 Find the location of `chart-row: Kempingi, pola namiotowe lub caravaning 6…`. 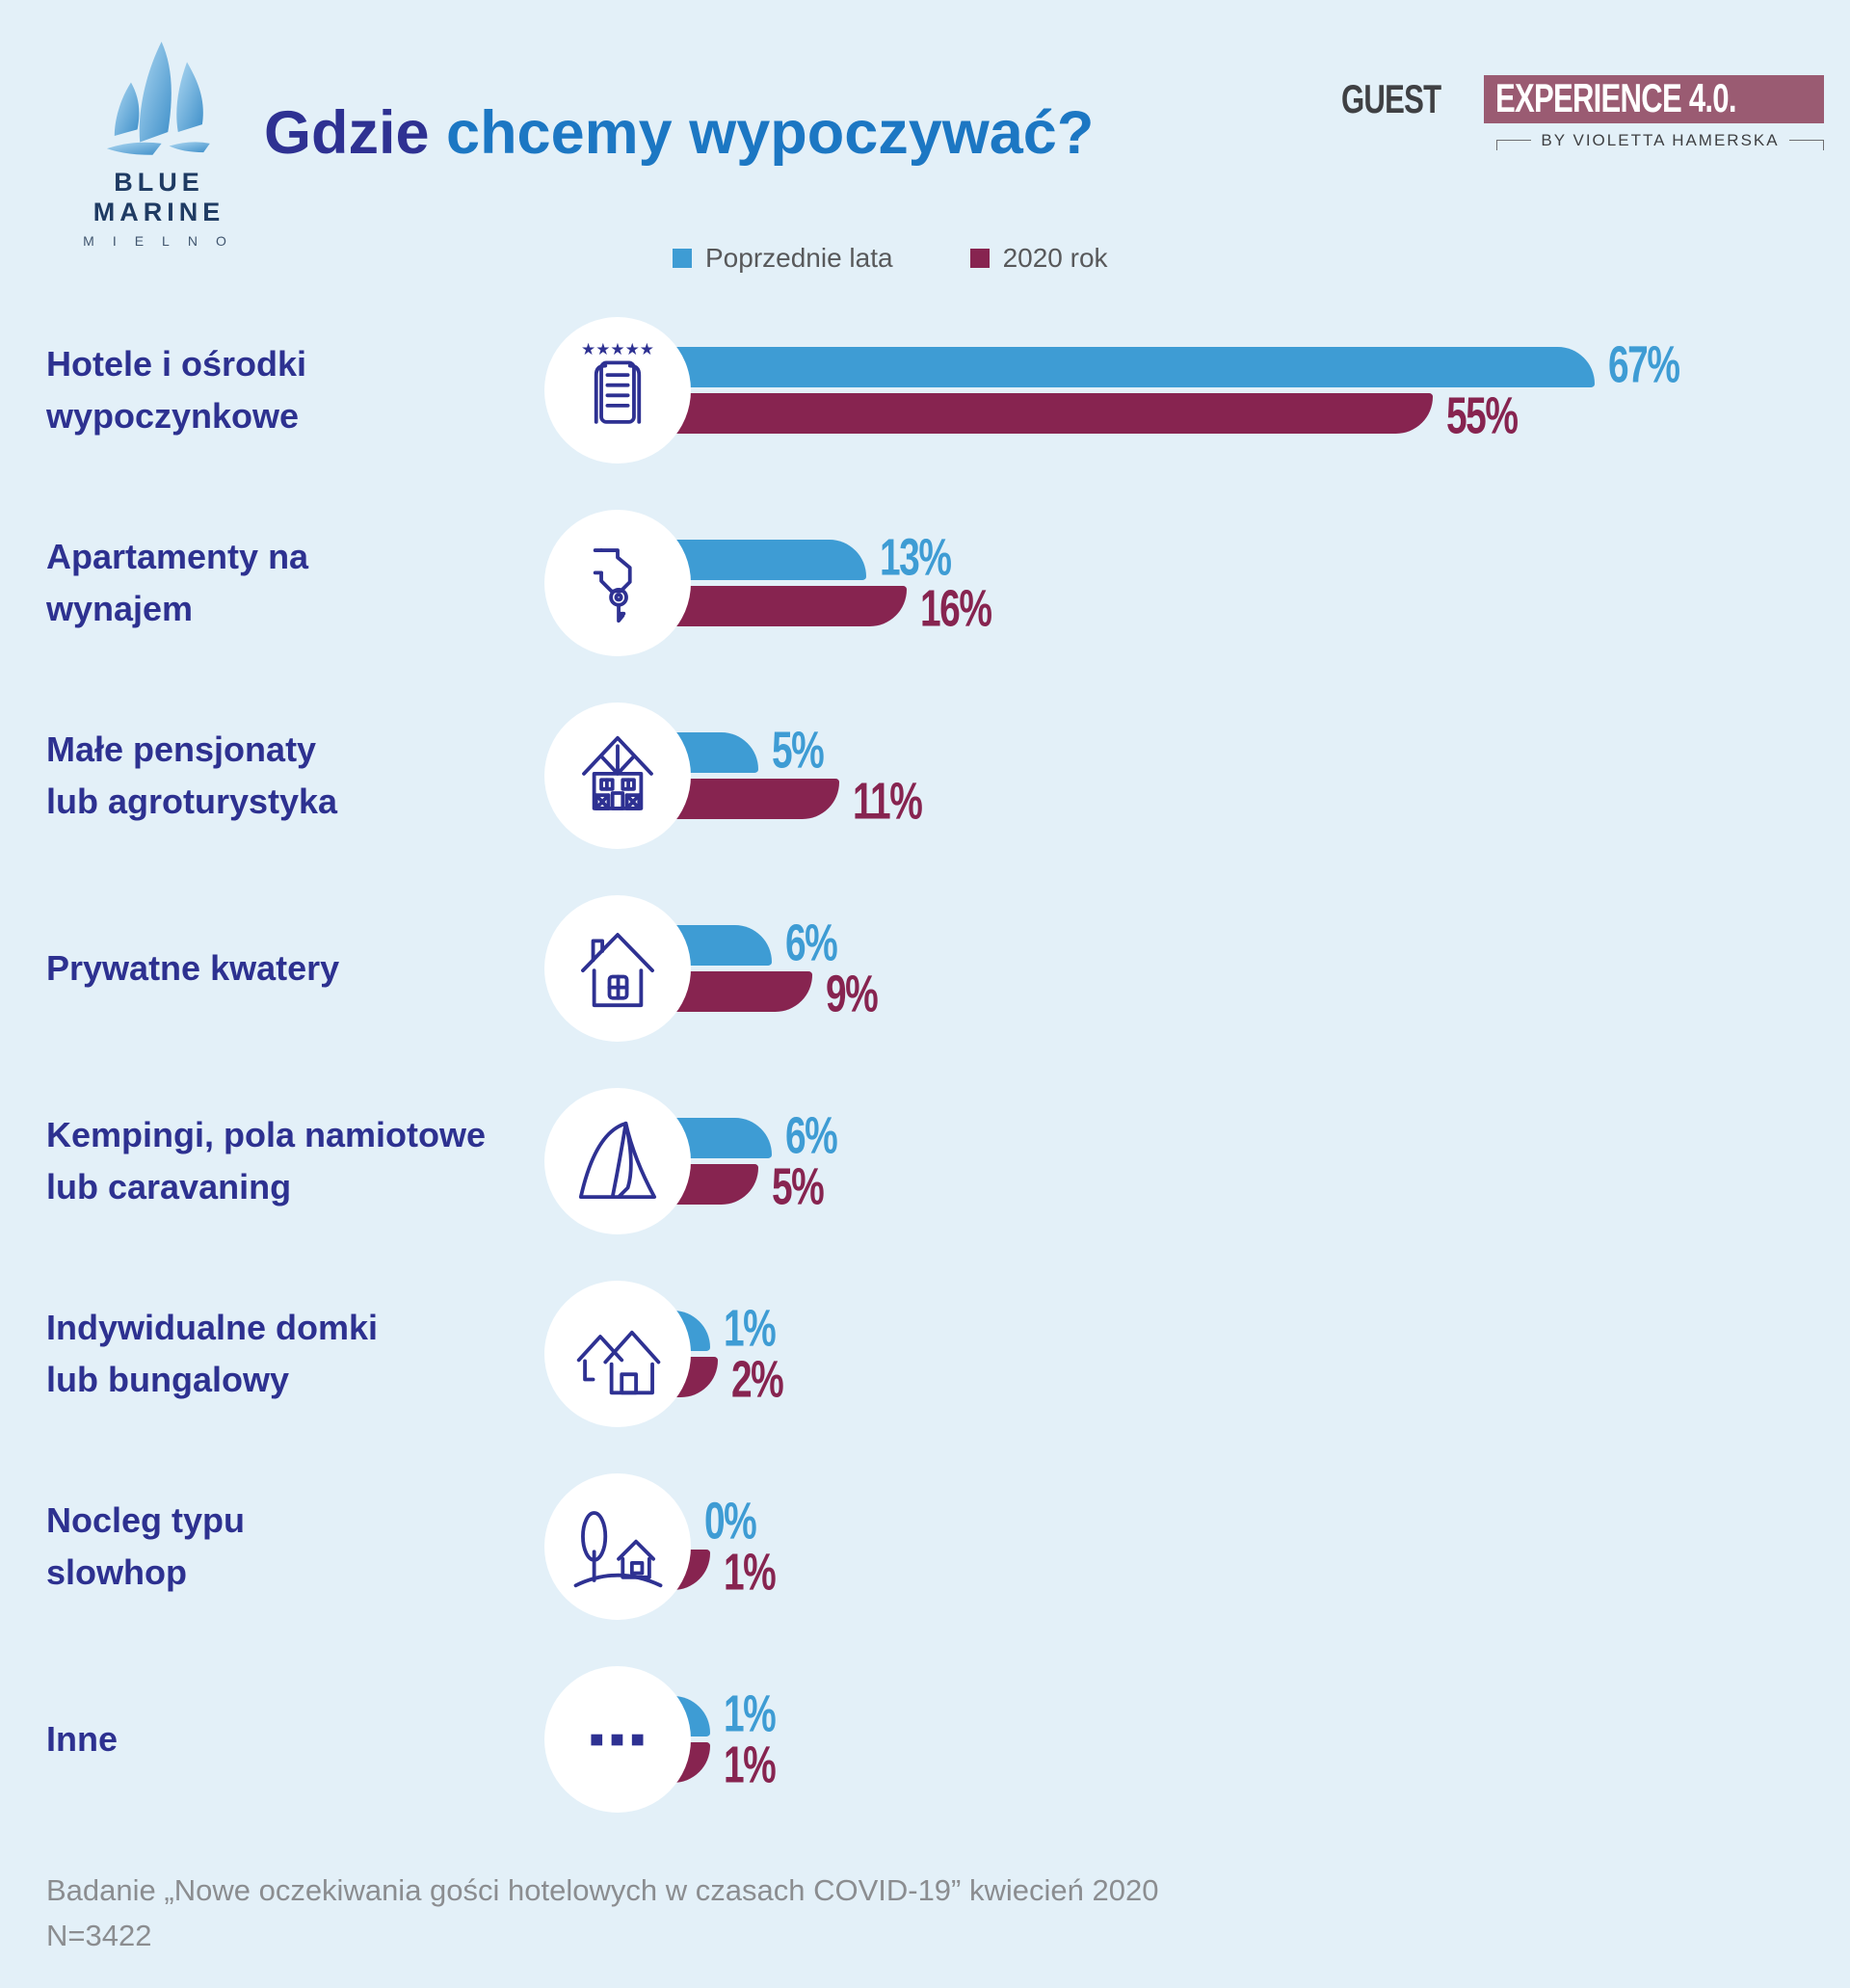

chart-row: Kempingi, pola namiotowe lub caravaning 6… is located at coordinates (925, 1161).